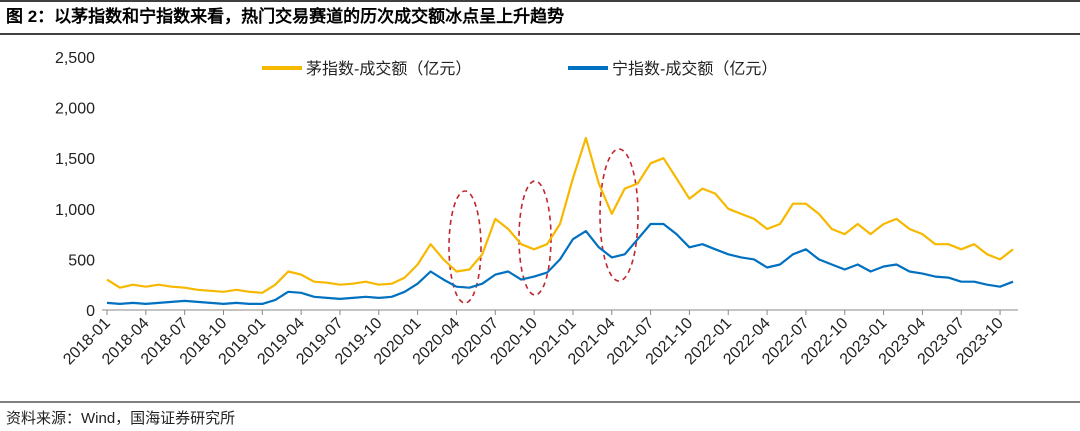  Describe the element at coordinates (543, 226) in the screenshot. I see `annotations` at that location.